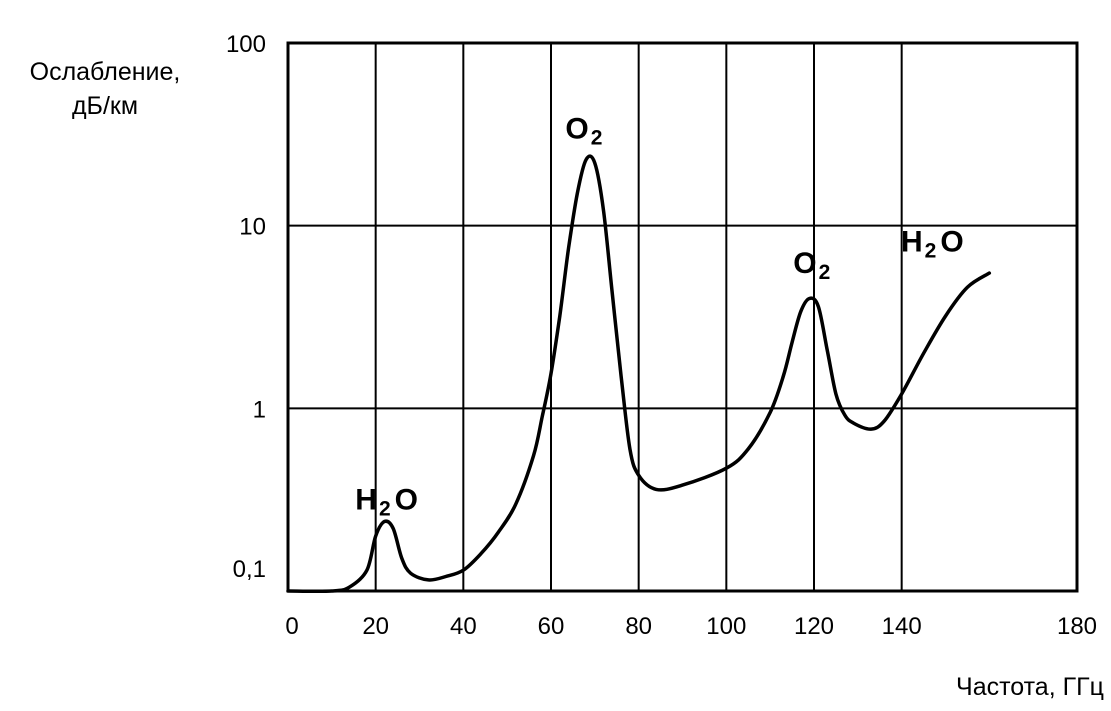  What do you see at coordinates (463, 626) in the screenshot?
I see `x-tick-label: 40` at bounding box center [463, 626].